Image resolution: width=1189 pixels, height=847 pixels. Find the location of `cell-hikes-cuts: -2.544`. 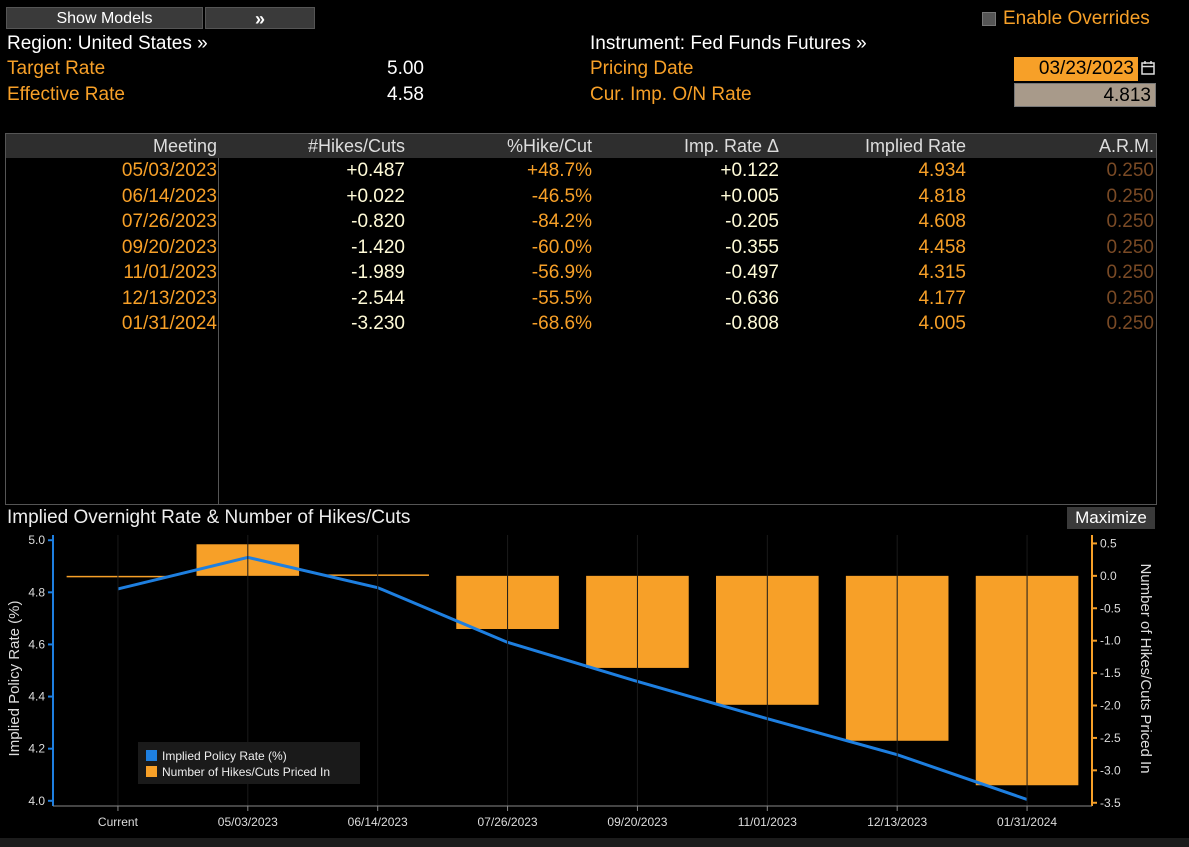

cell-hikes-cuts: -2.544 is located at coordinates (378, 298).